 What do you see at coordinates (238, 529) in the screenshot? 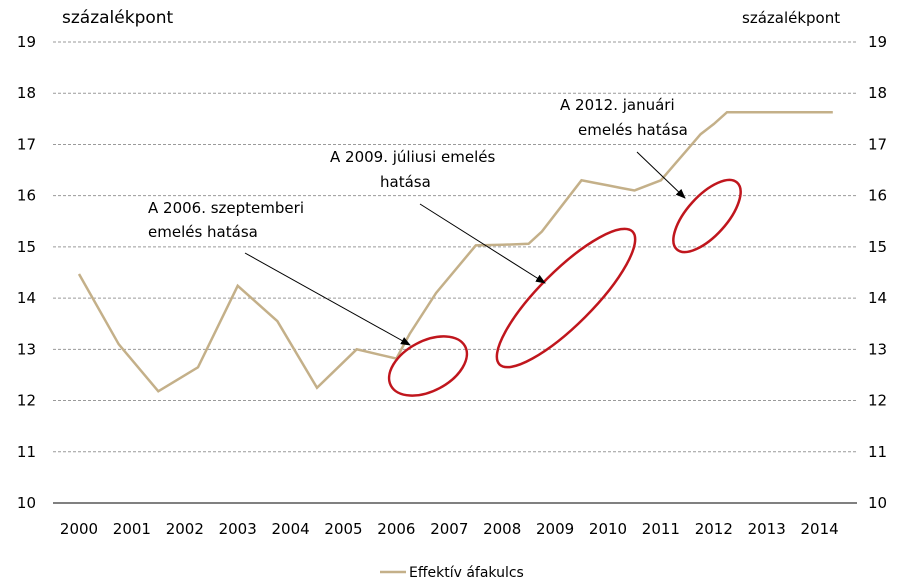
I see `x-tick-label: 2003` at bounding box center [238, 529].